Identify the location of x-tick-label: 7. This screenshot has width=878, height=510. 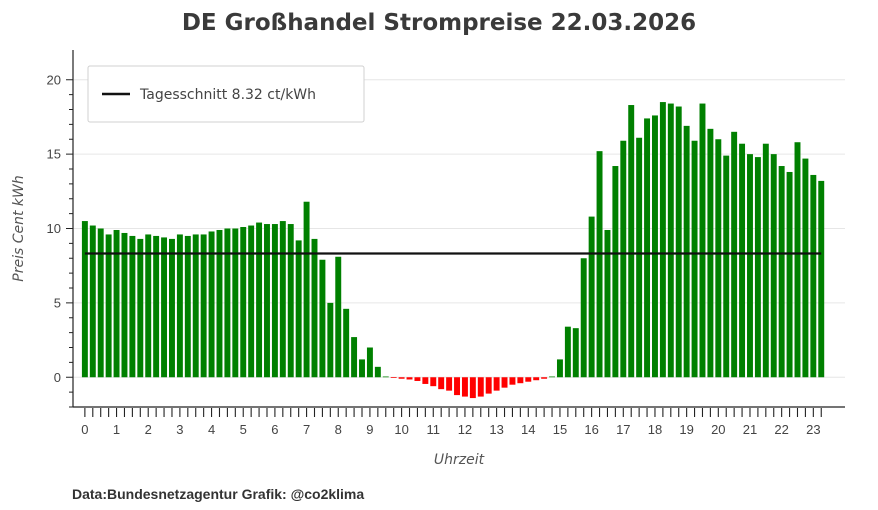
(306, 429).